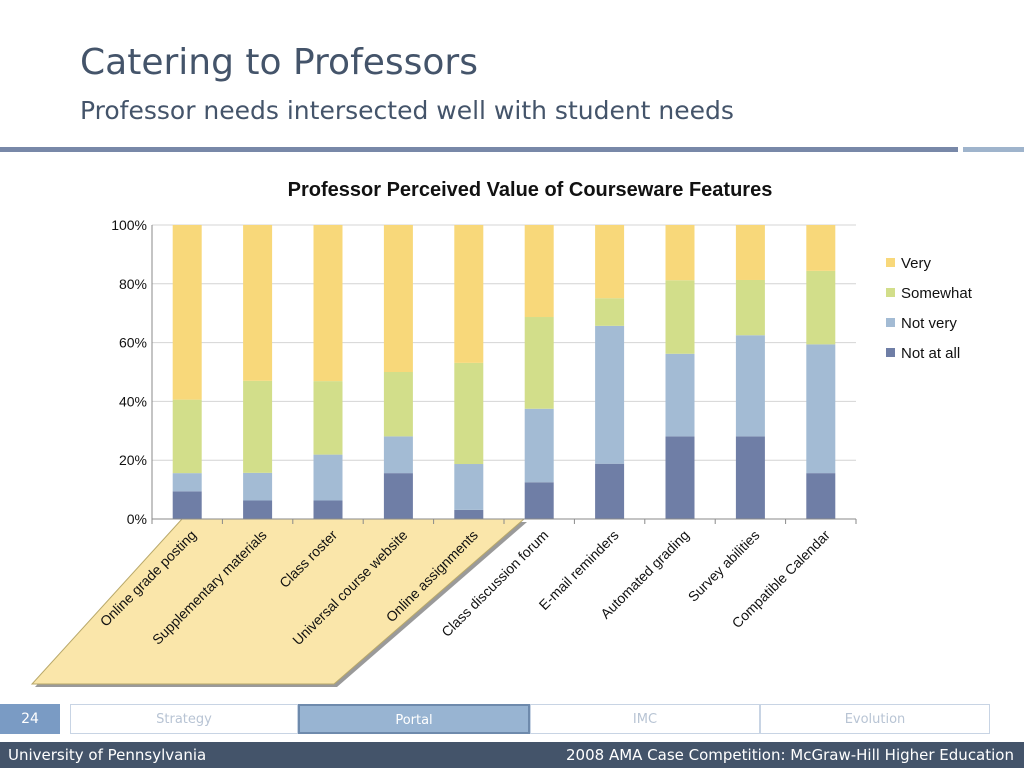  I want to click on legend-label: Not at all, so click(930, 353).